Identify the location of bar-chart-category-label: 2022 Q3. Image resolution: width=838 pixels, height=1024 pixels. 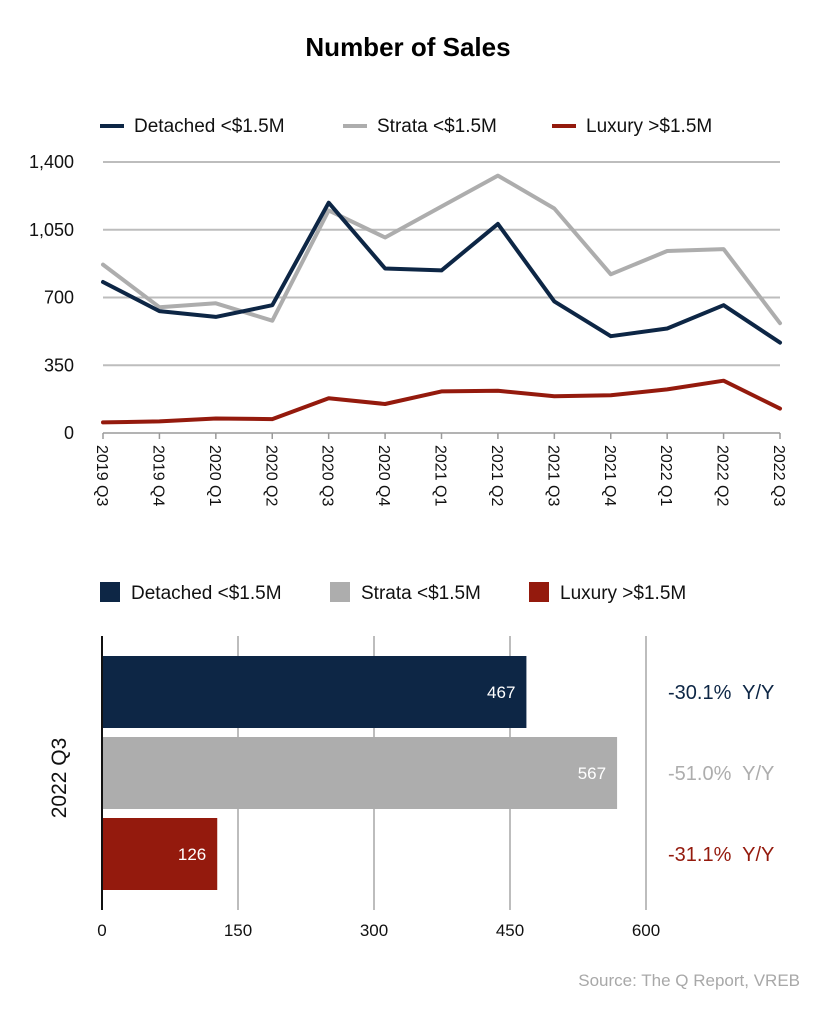
(59, 778).